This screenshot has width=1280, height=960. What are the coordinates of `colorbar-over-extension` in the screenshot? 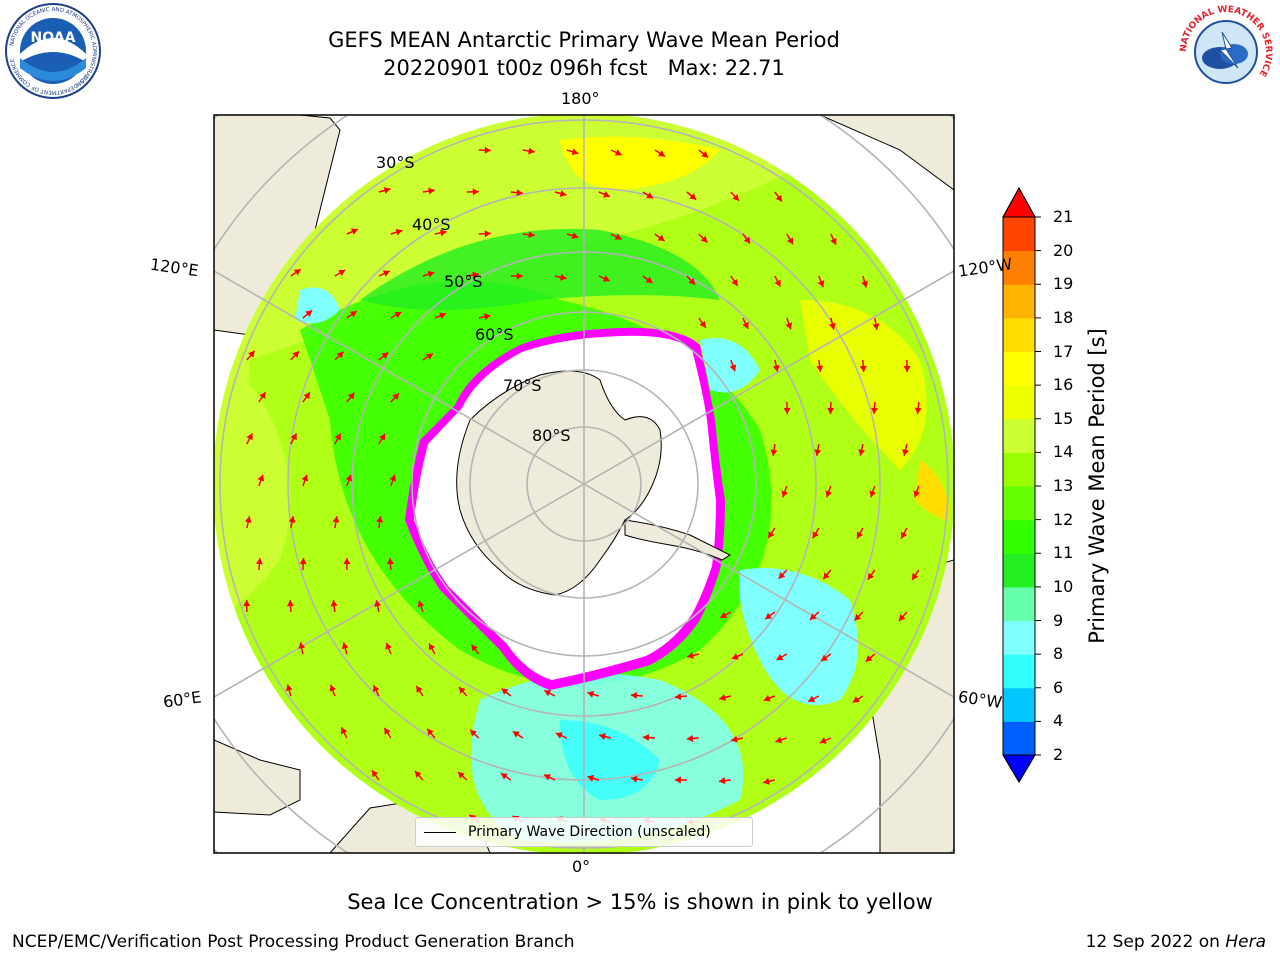 It's located at (1019, 202).